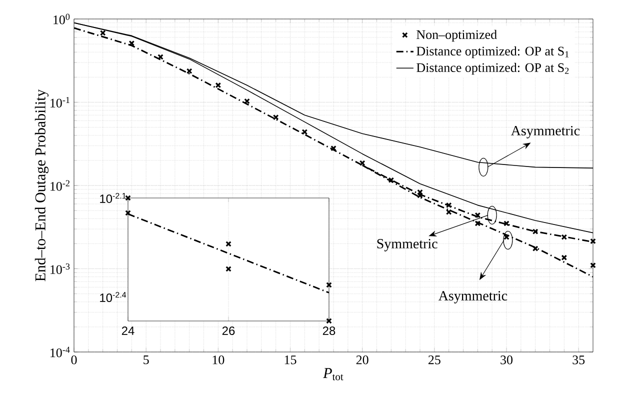 The height and width of the screenshot is (403, 618). I want to click on y-tick-label: 10$^{-1}$, so click(60, 102).